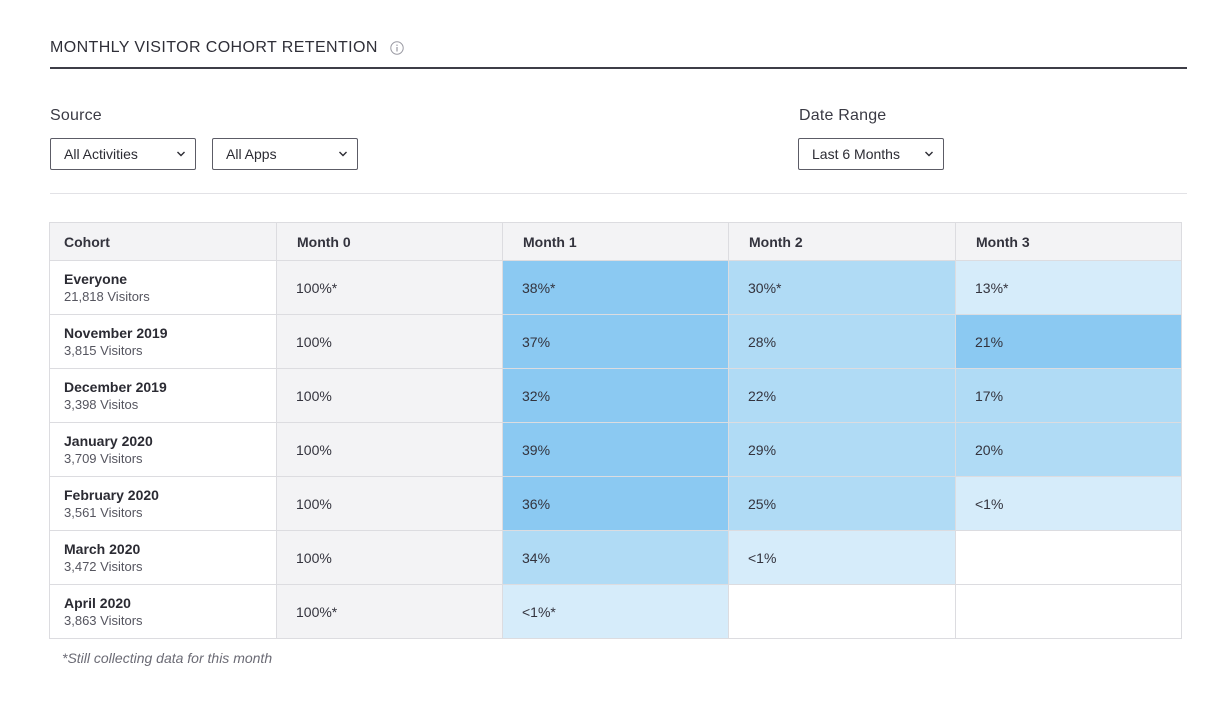  I want to click on page-title: MONTHLY VISITOR COHORT RETENTION, so click(214, 47).